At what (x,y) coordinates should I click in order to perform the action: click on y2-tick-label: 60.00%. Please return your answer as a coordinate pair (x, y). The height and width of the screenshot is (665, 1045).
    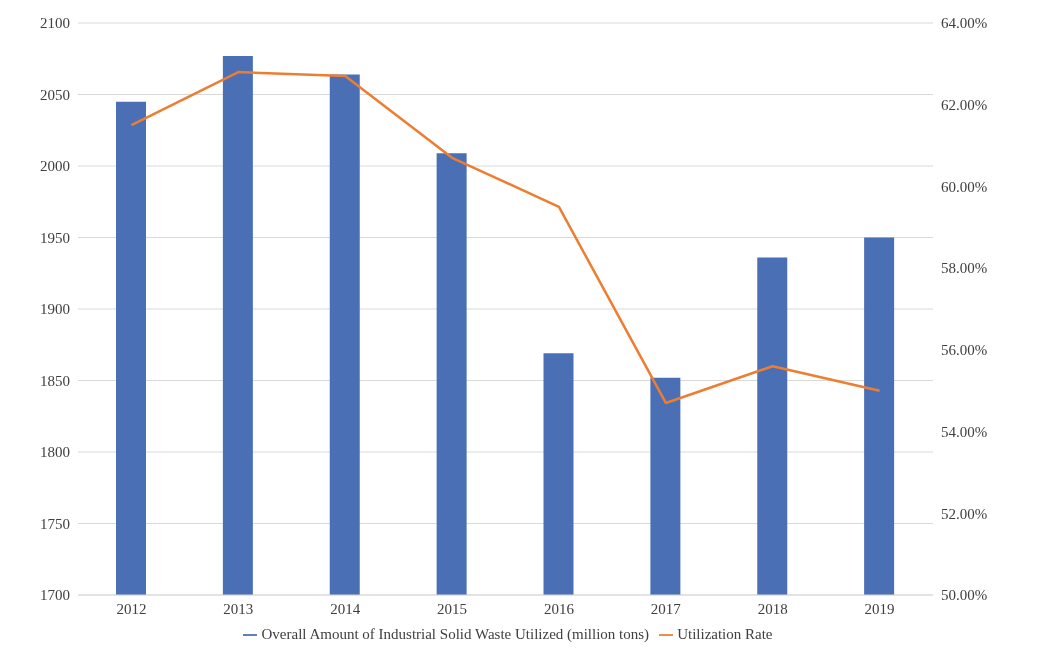
    Looking at the image, I should click on (964, 186).